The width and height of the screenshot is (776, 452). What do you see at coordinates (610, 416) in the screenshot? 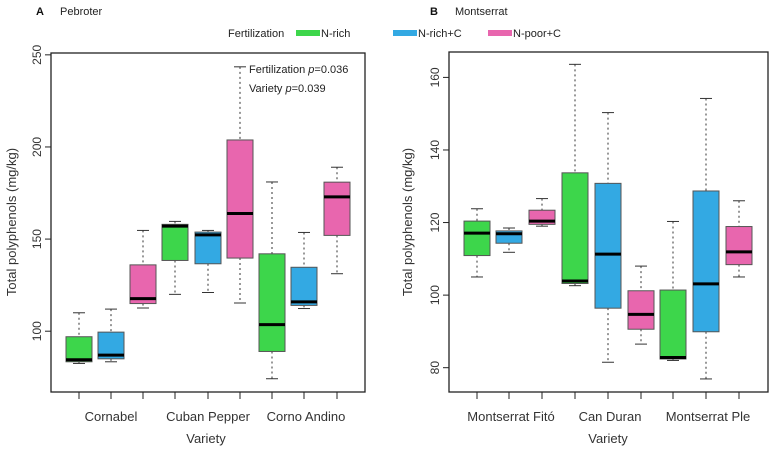
I see `panel-b-category-label: Can Duran` at bounding box center [610, 416].